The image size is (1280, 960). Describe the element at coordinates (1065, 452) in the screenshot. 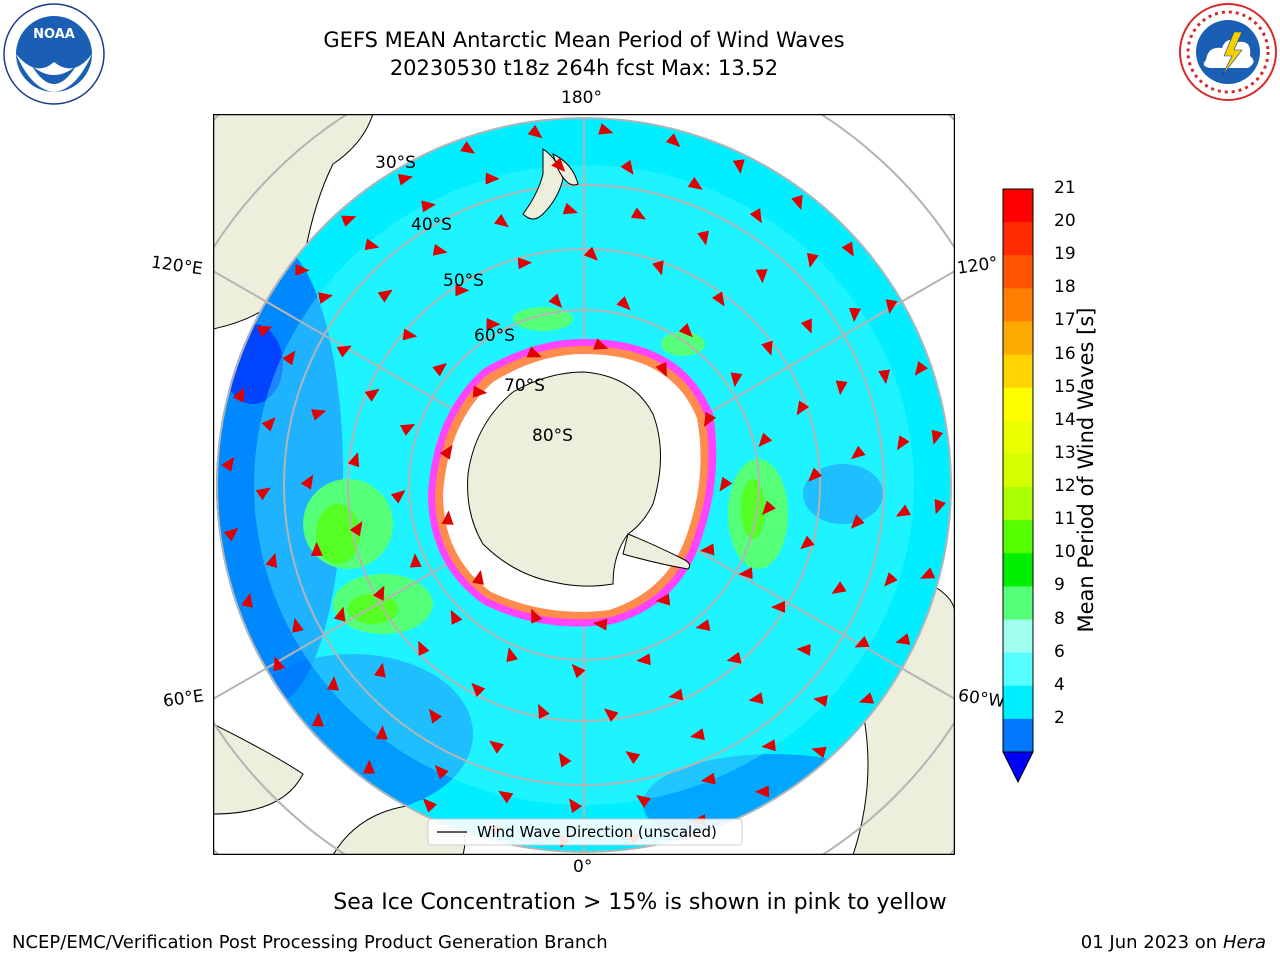

I see `colorbar-tick-label: 13` at that location.